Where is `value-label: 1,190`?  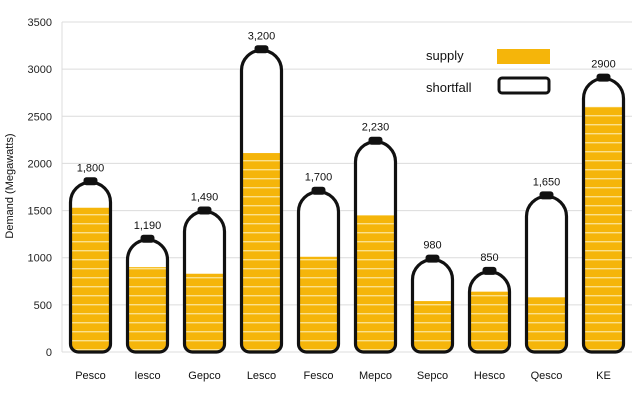 value-label: 1,190 is located at coordinates (148, 226).